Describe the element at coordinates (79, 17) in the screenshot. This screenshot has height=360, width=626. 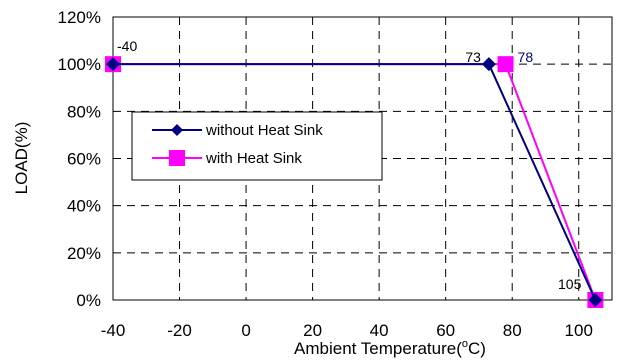
I see `y-tick-label: 120%` at that location.